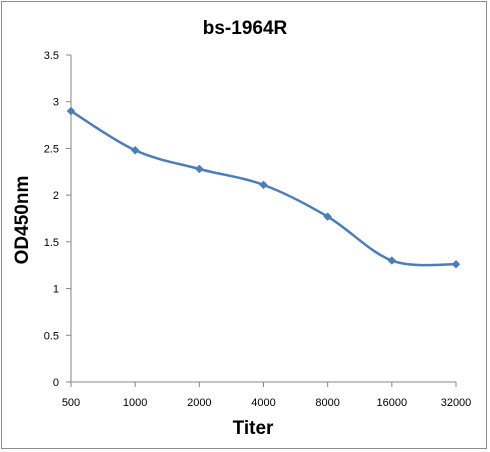  What do you see at coordinates (135, 403) in the screenshot?
I see `x-tick-label: 1000` at bounding box center [135, 403].